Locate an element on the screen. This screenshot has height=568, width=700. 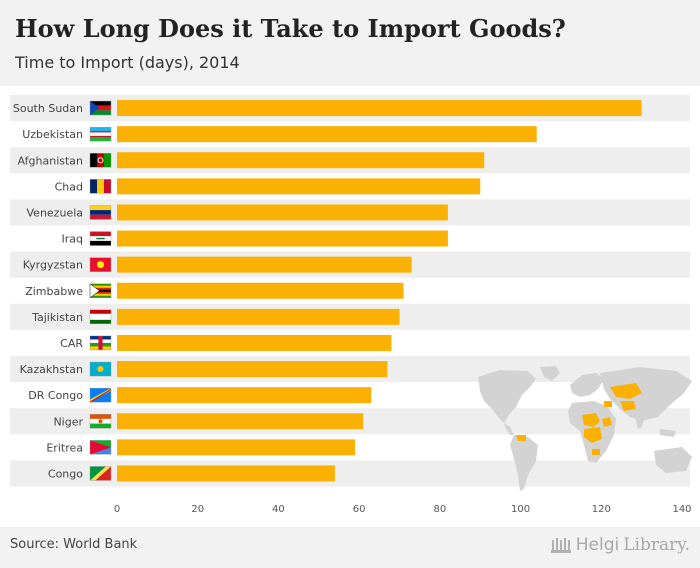
flag-chad-icon is located at coordinates (100, 186).